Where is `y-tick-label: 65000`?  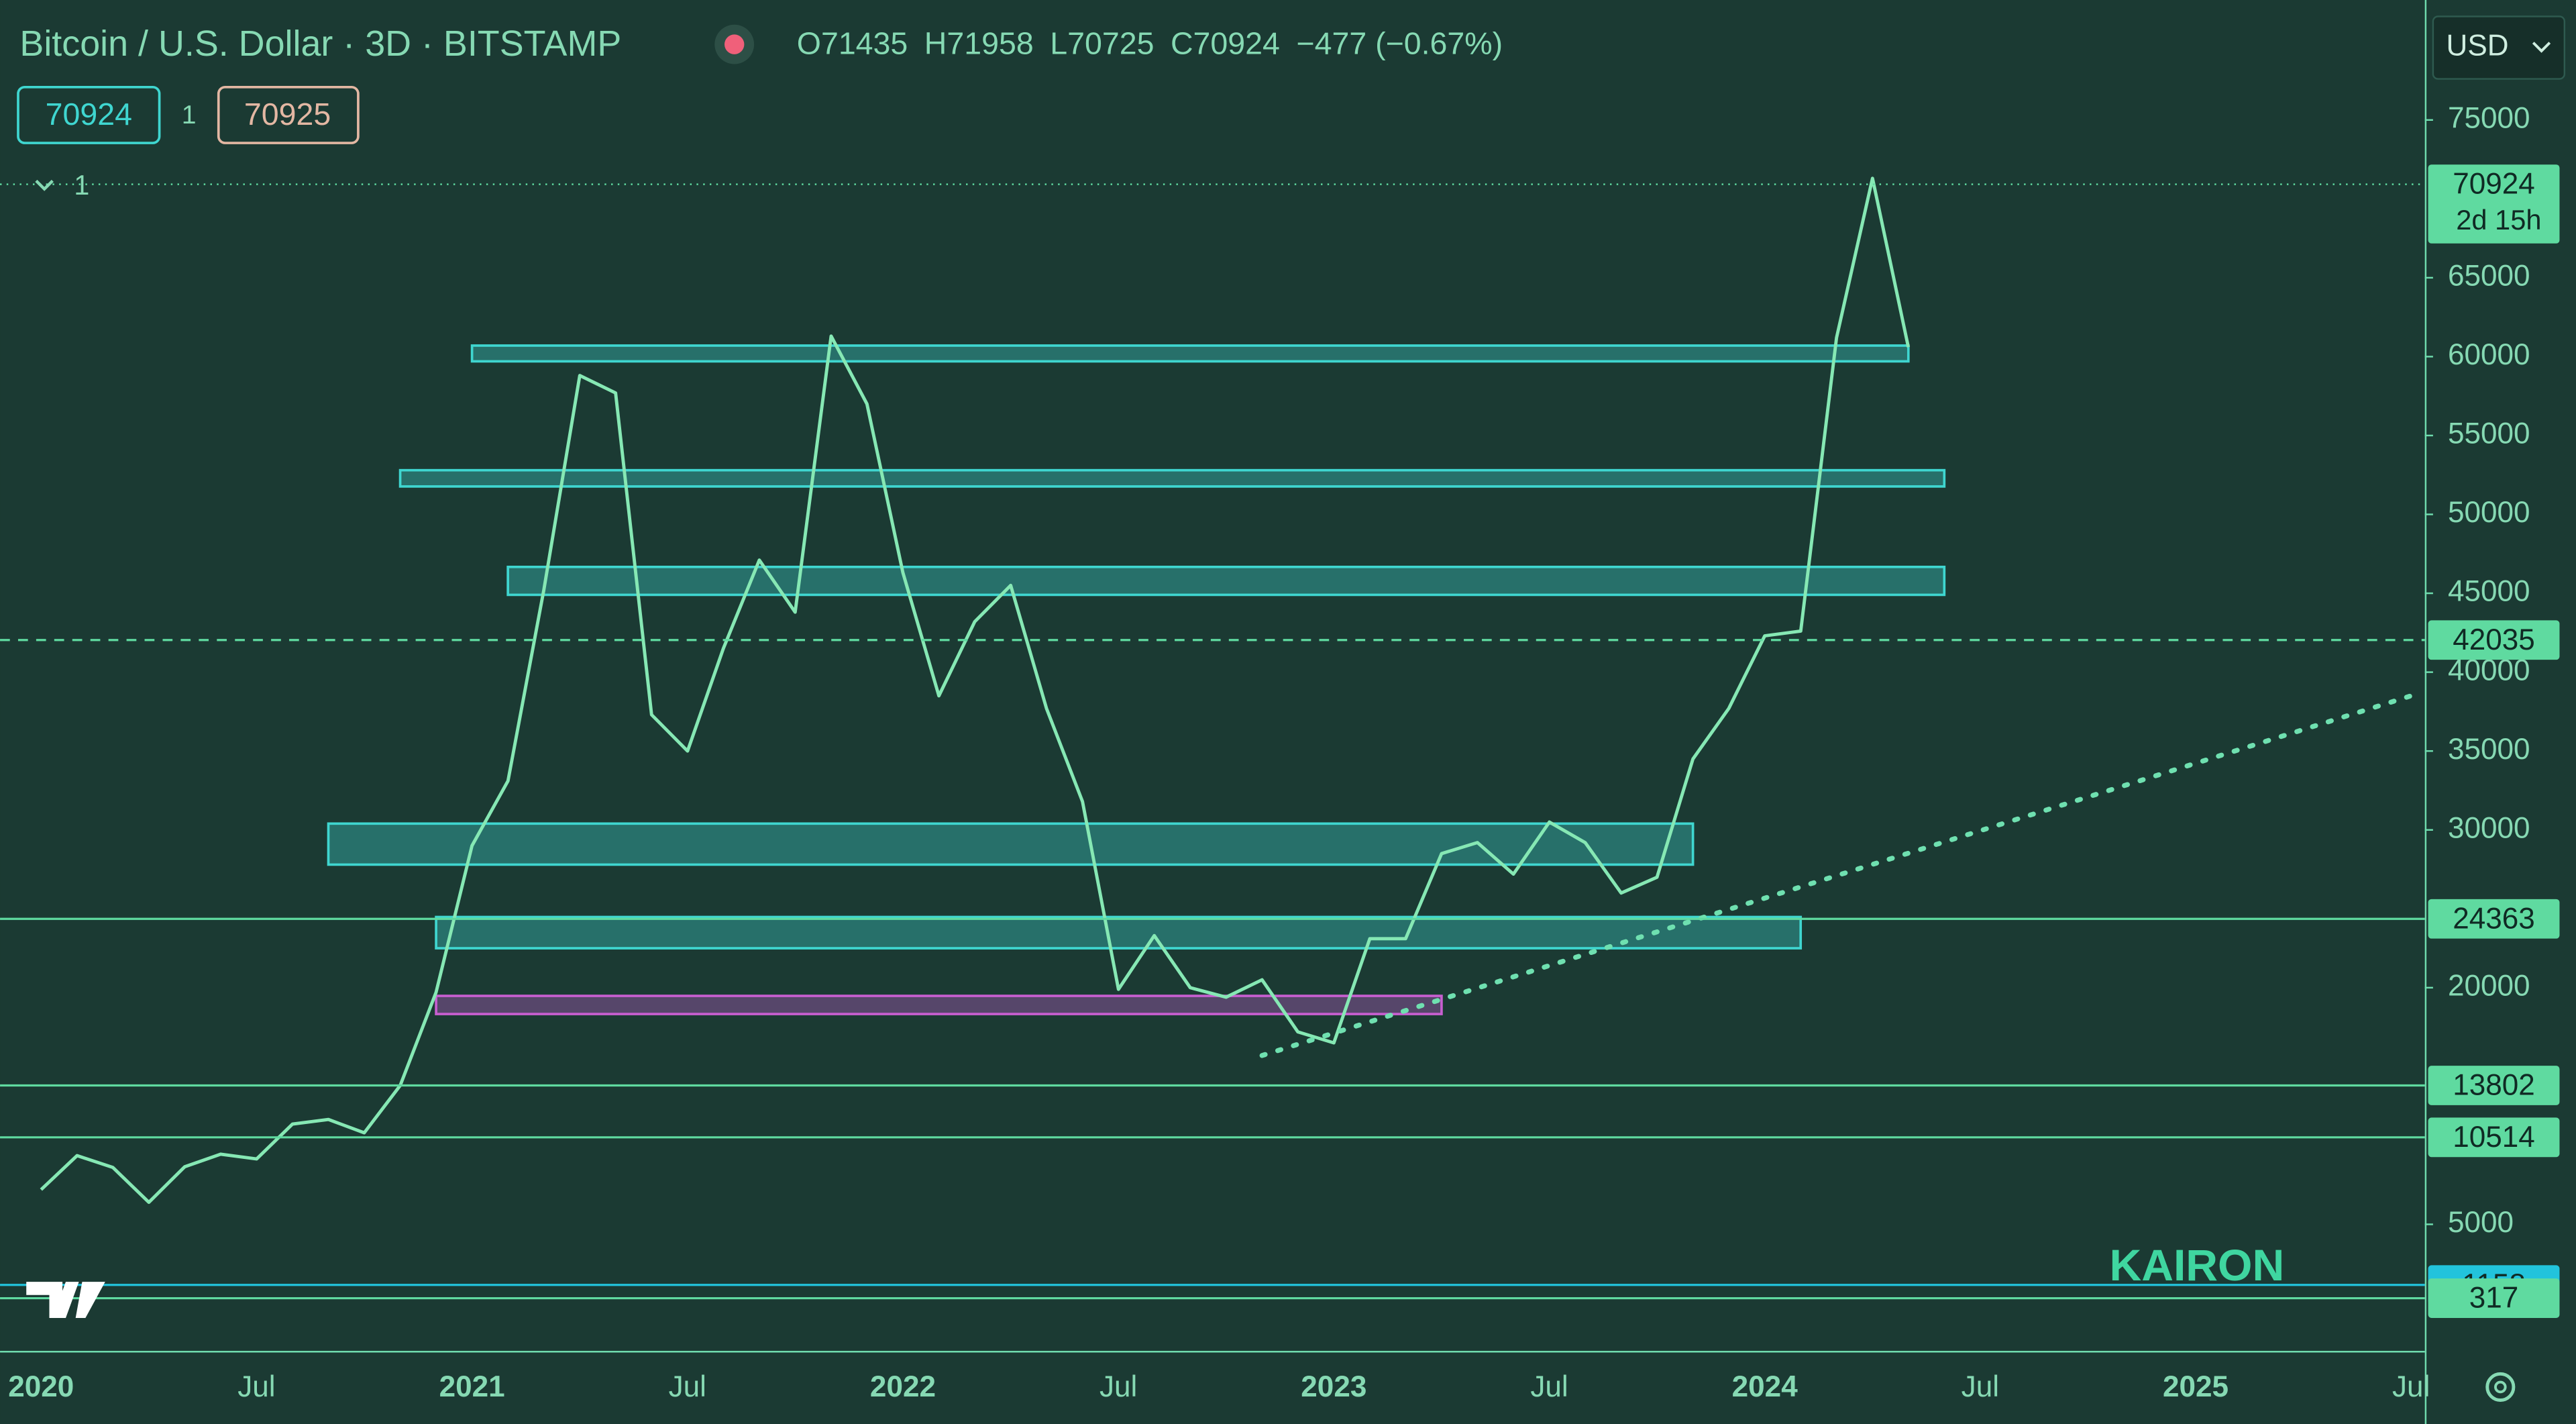 y-tick-label: 65000 is located at coordinates (2489, 276).